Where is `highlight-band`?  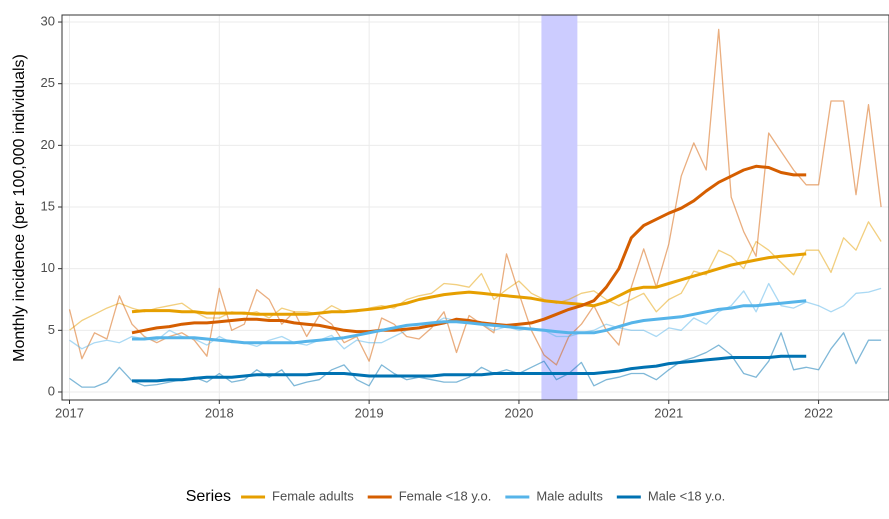
highlight-band is located at coordinates (559, 207).